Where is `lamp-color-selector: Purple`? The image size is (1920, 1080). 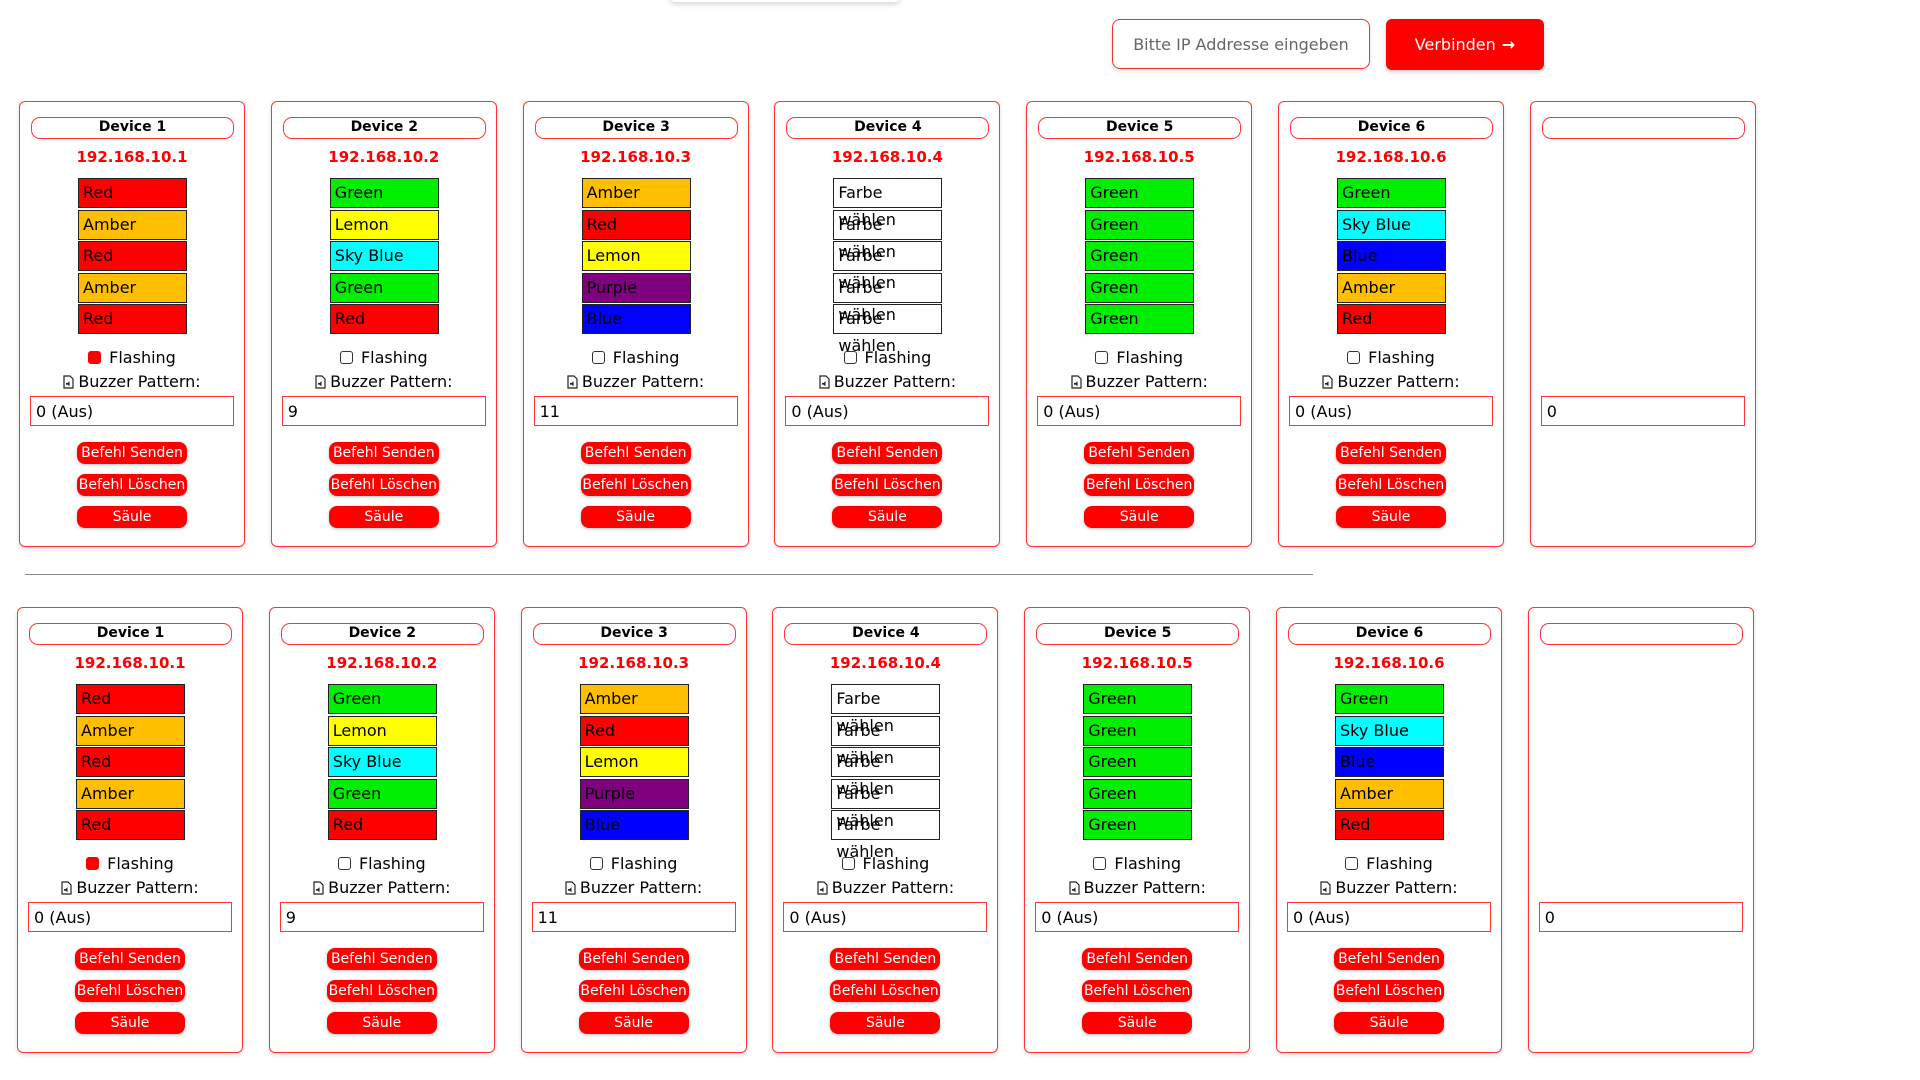
lamp-color-selector: Purple is located at coordinates (636, 287).